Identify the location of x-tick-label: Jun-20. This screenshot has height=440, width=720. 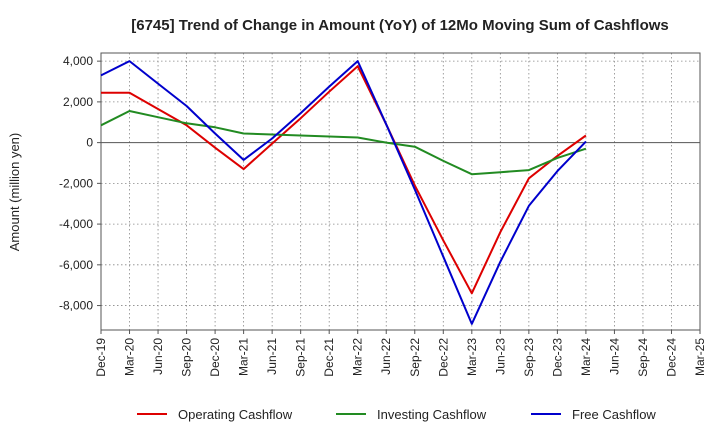
(158, 356).